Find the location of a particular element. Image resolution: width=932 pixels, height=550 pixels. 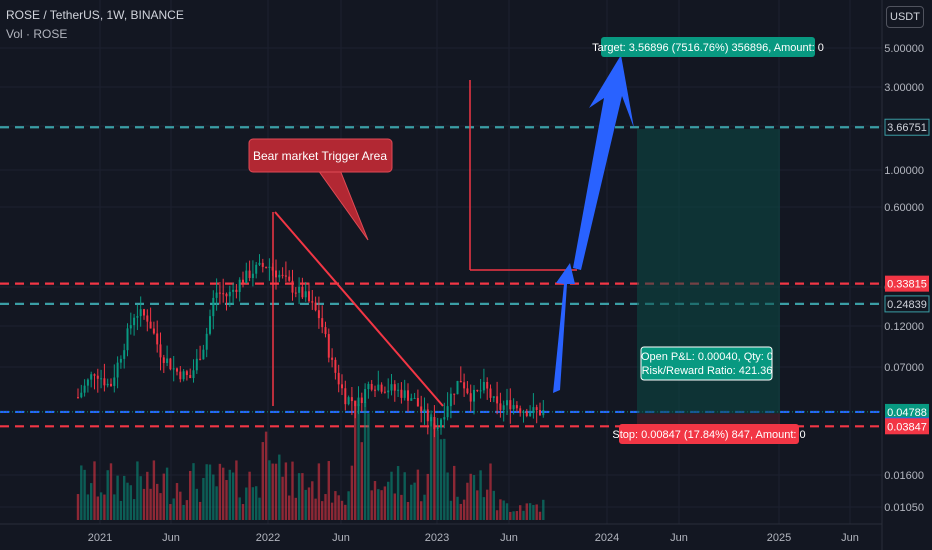

x-axis-ticks: 2021 Jun 2022 Jun 2023 Jun 2024 Jun 2025 Jun is located at coordinates (473, 538).